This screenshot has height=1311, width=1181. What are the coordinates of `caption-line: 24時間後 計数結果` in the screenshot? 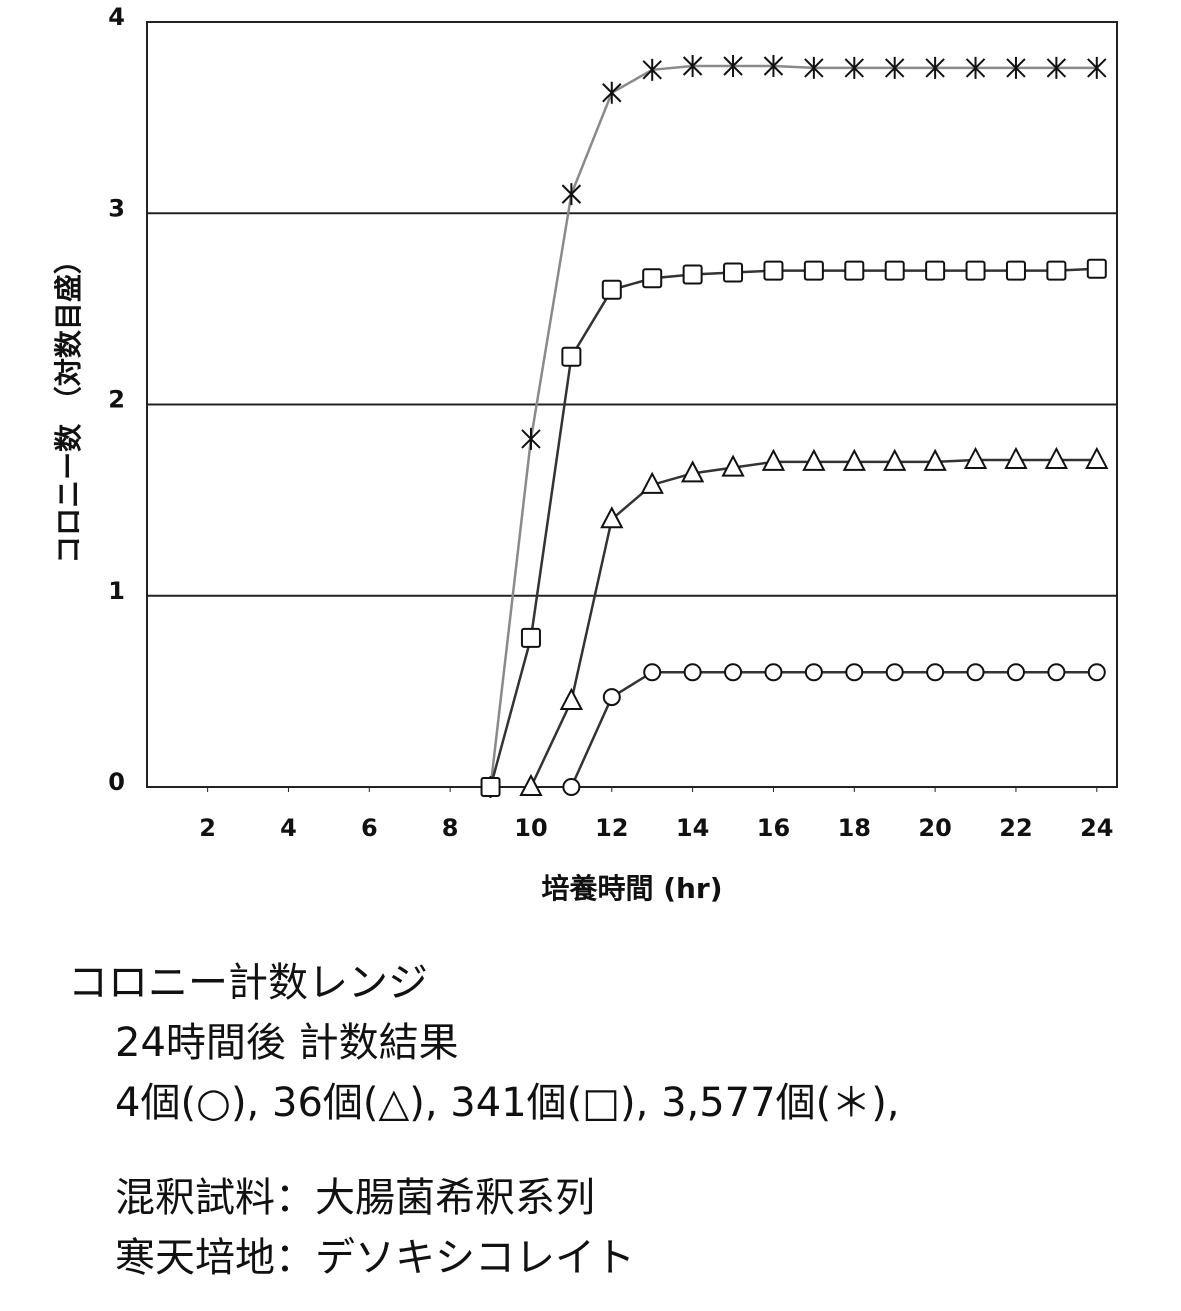 It's located at (287, 1043).